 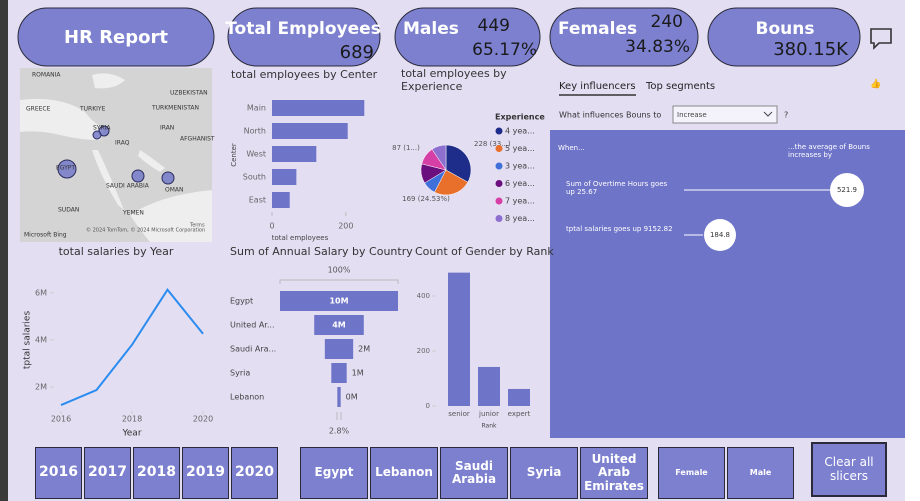 What do you see at coordinates (614, 473) in the screenshot?
I see `country-slicer: United Arab Emirates` at bounding box center [614, 473].